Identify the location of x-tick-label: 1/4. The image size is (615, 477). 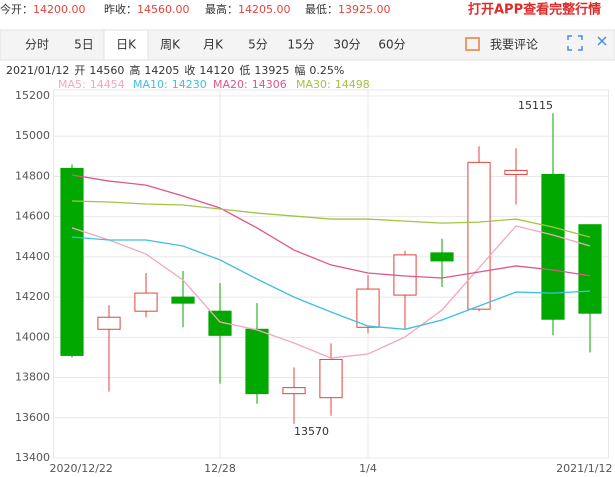
(368, 468).